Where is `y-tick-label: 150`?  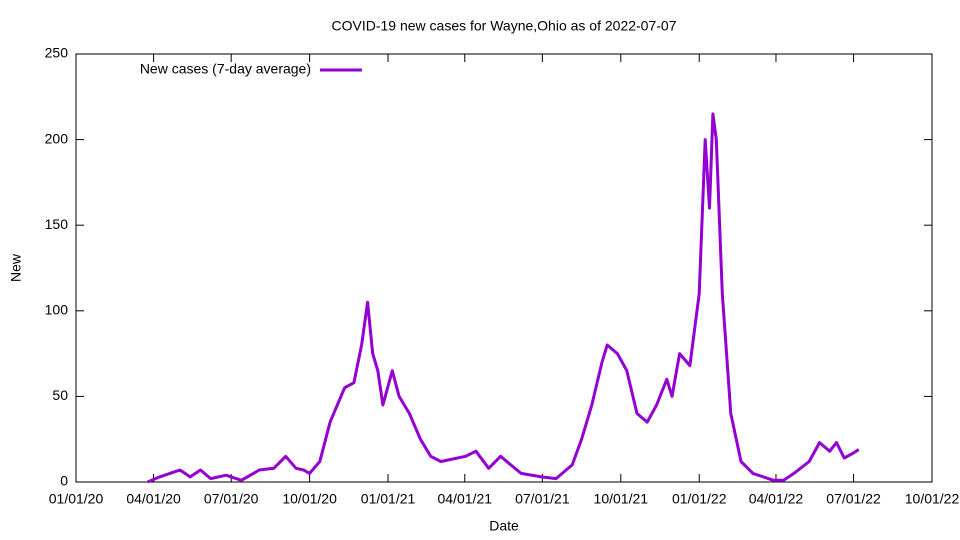
y-tick-label: 150 is located at coordinates (57, 224).